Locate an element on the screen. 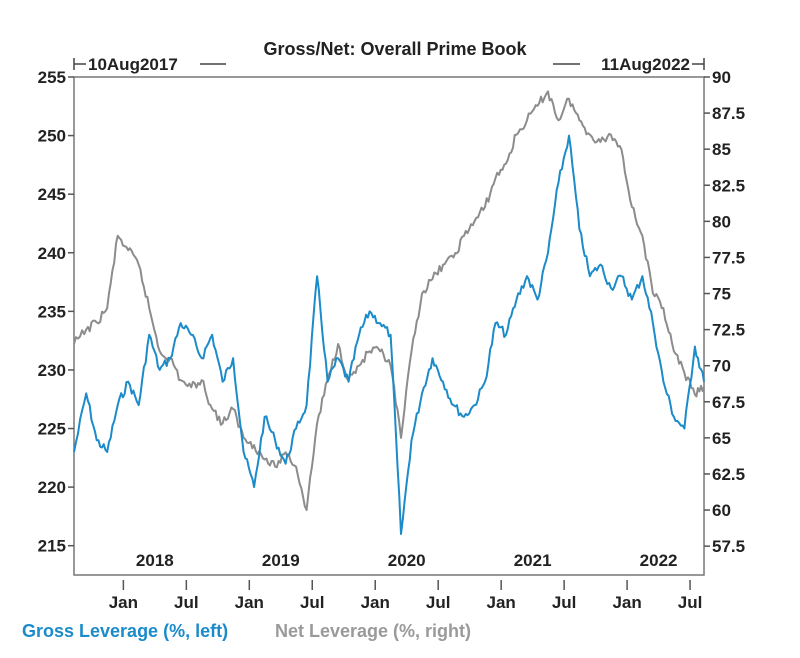 This screenshot has height=658, width=800. right-tick-label: 72.5 is located at coordinates (728, 330).